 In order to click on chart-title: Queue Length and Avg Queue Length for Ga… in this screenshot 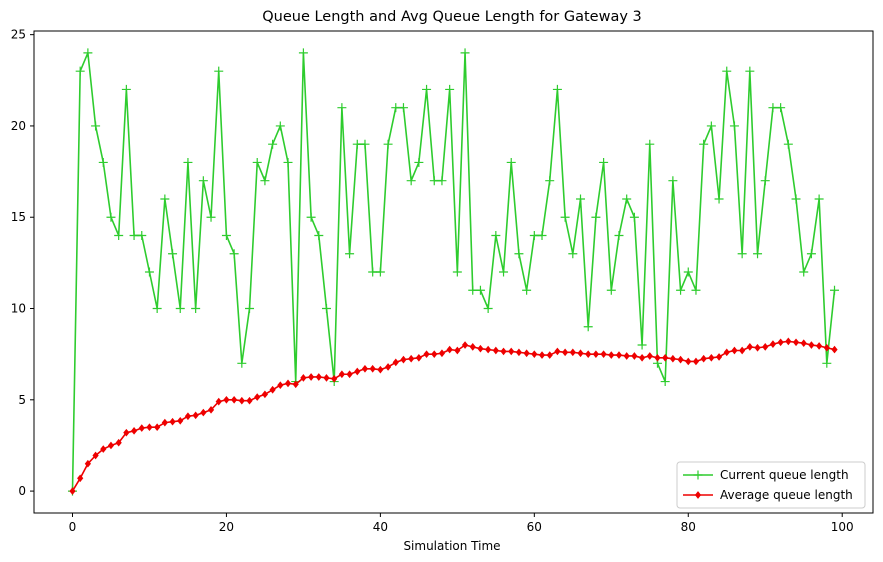, I will do `click(452, 17)`.